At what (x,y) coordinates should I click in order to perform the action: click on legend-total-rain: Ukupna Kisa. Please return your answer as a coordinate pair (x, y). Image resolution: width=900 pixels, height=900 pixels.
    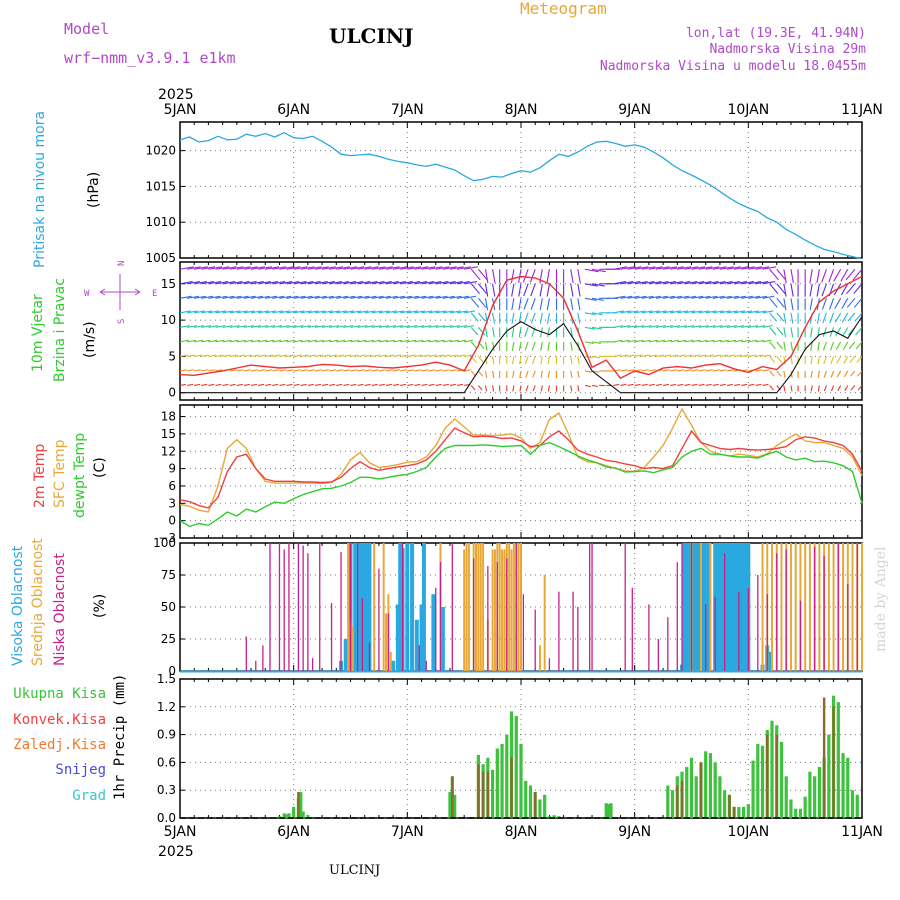
    Looking at the image, I should click on (59, 694).